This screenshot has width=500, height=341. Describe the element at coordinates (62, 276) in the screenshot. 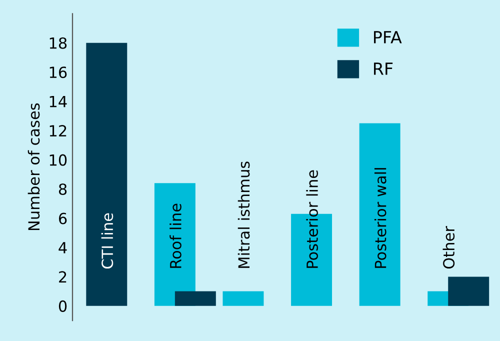

I see `y-tick-label: 2` at that location.